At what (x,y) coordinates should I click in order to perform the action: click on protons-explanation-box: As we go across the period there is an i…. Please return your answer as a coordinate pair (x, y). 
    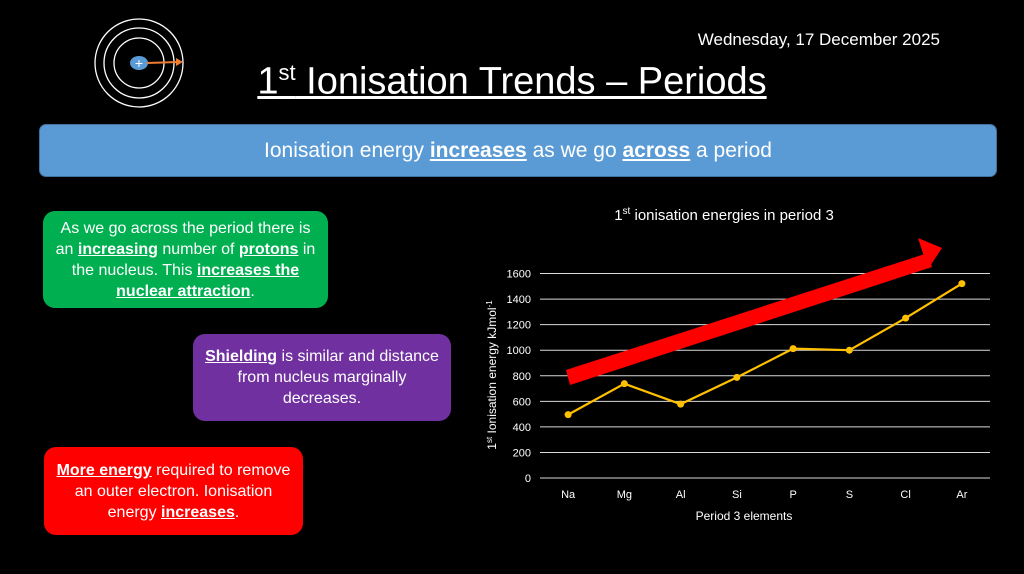
    Looking at the image, I should click on (185, 259).